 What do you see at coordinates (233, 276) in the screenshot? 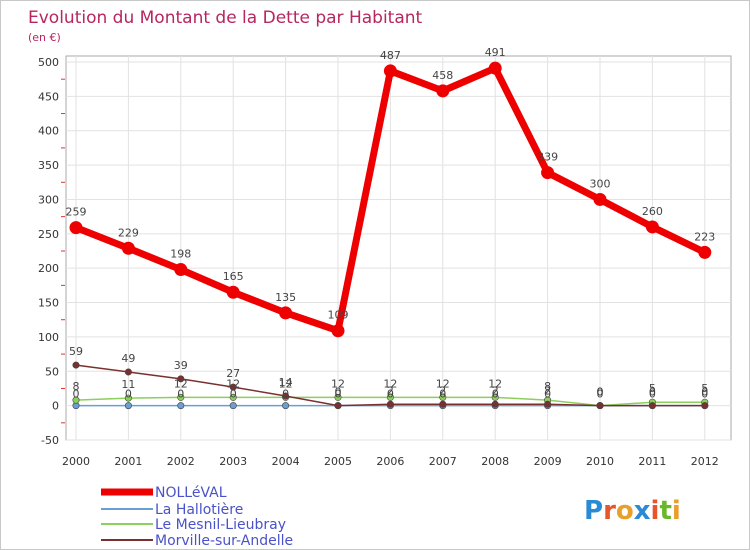
I see `data-label-nolleval: 165` at bounding box center [233, 276].